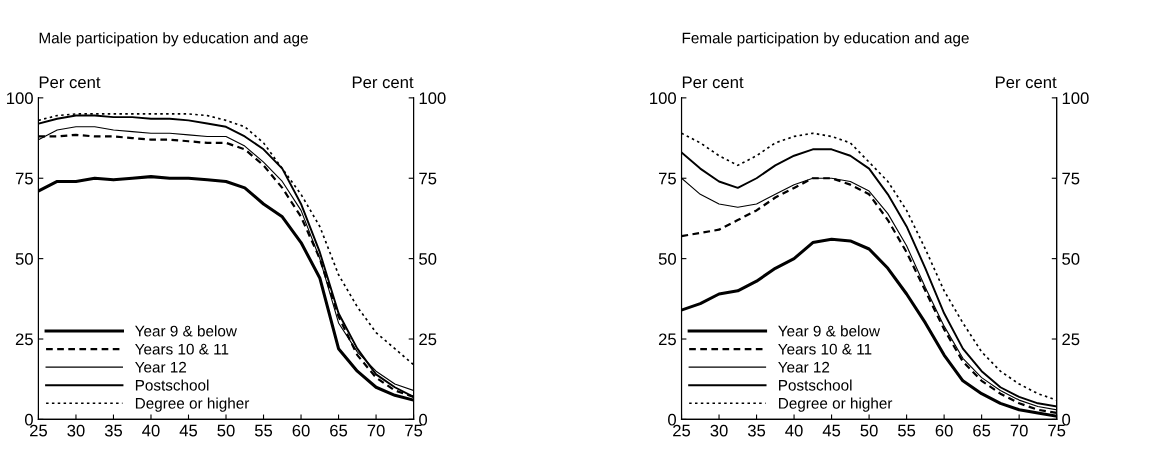 This screenshot has width=1165, height=466. I want to click on chart-title: Male participation by education and age, so click(173, 39).